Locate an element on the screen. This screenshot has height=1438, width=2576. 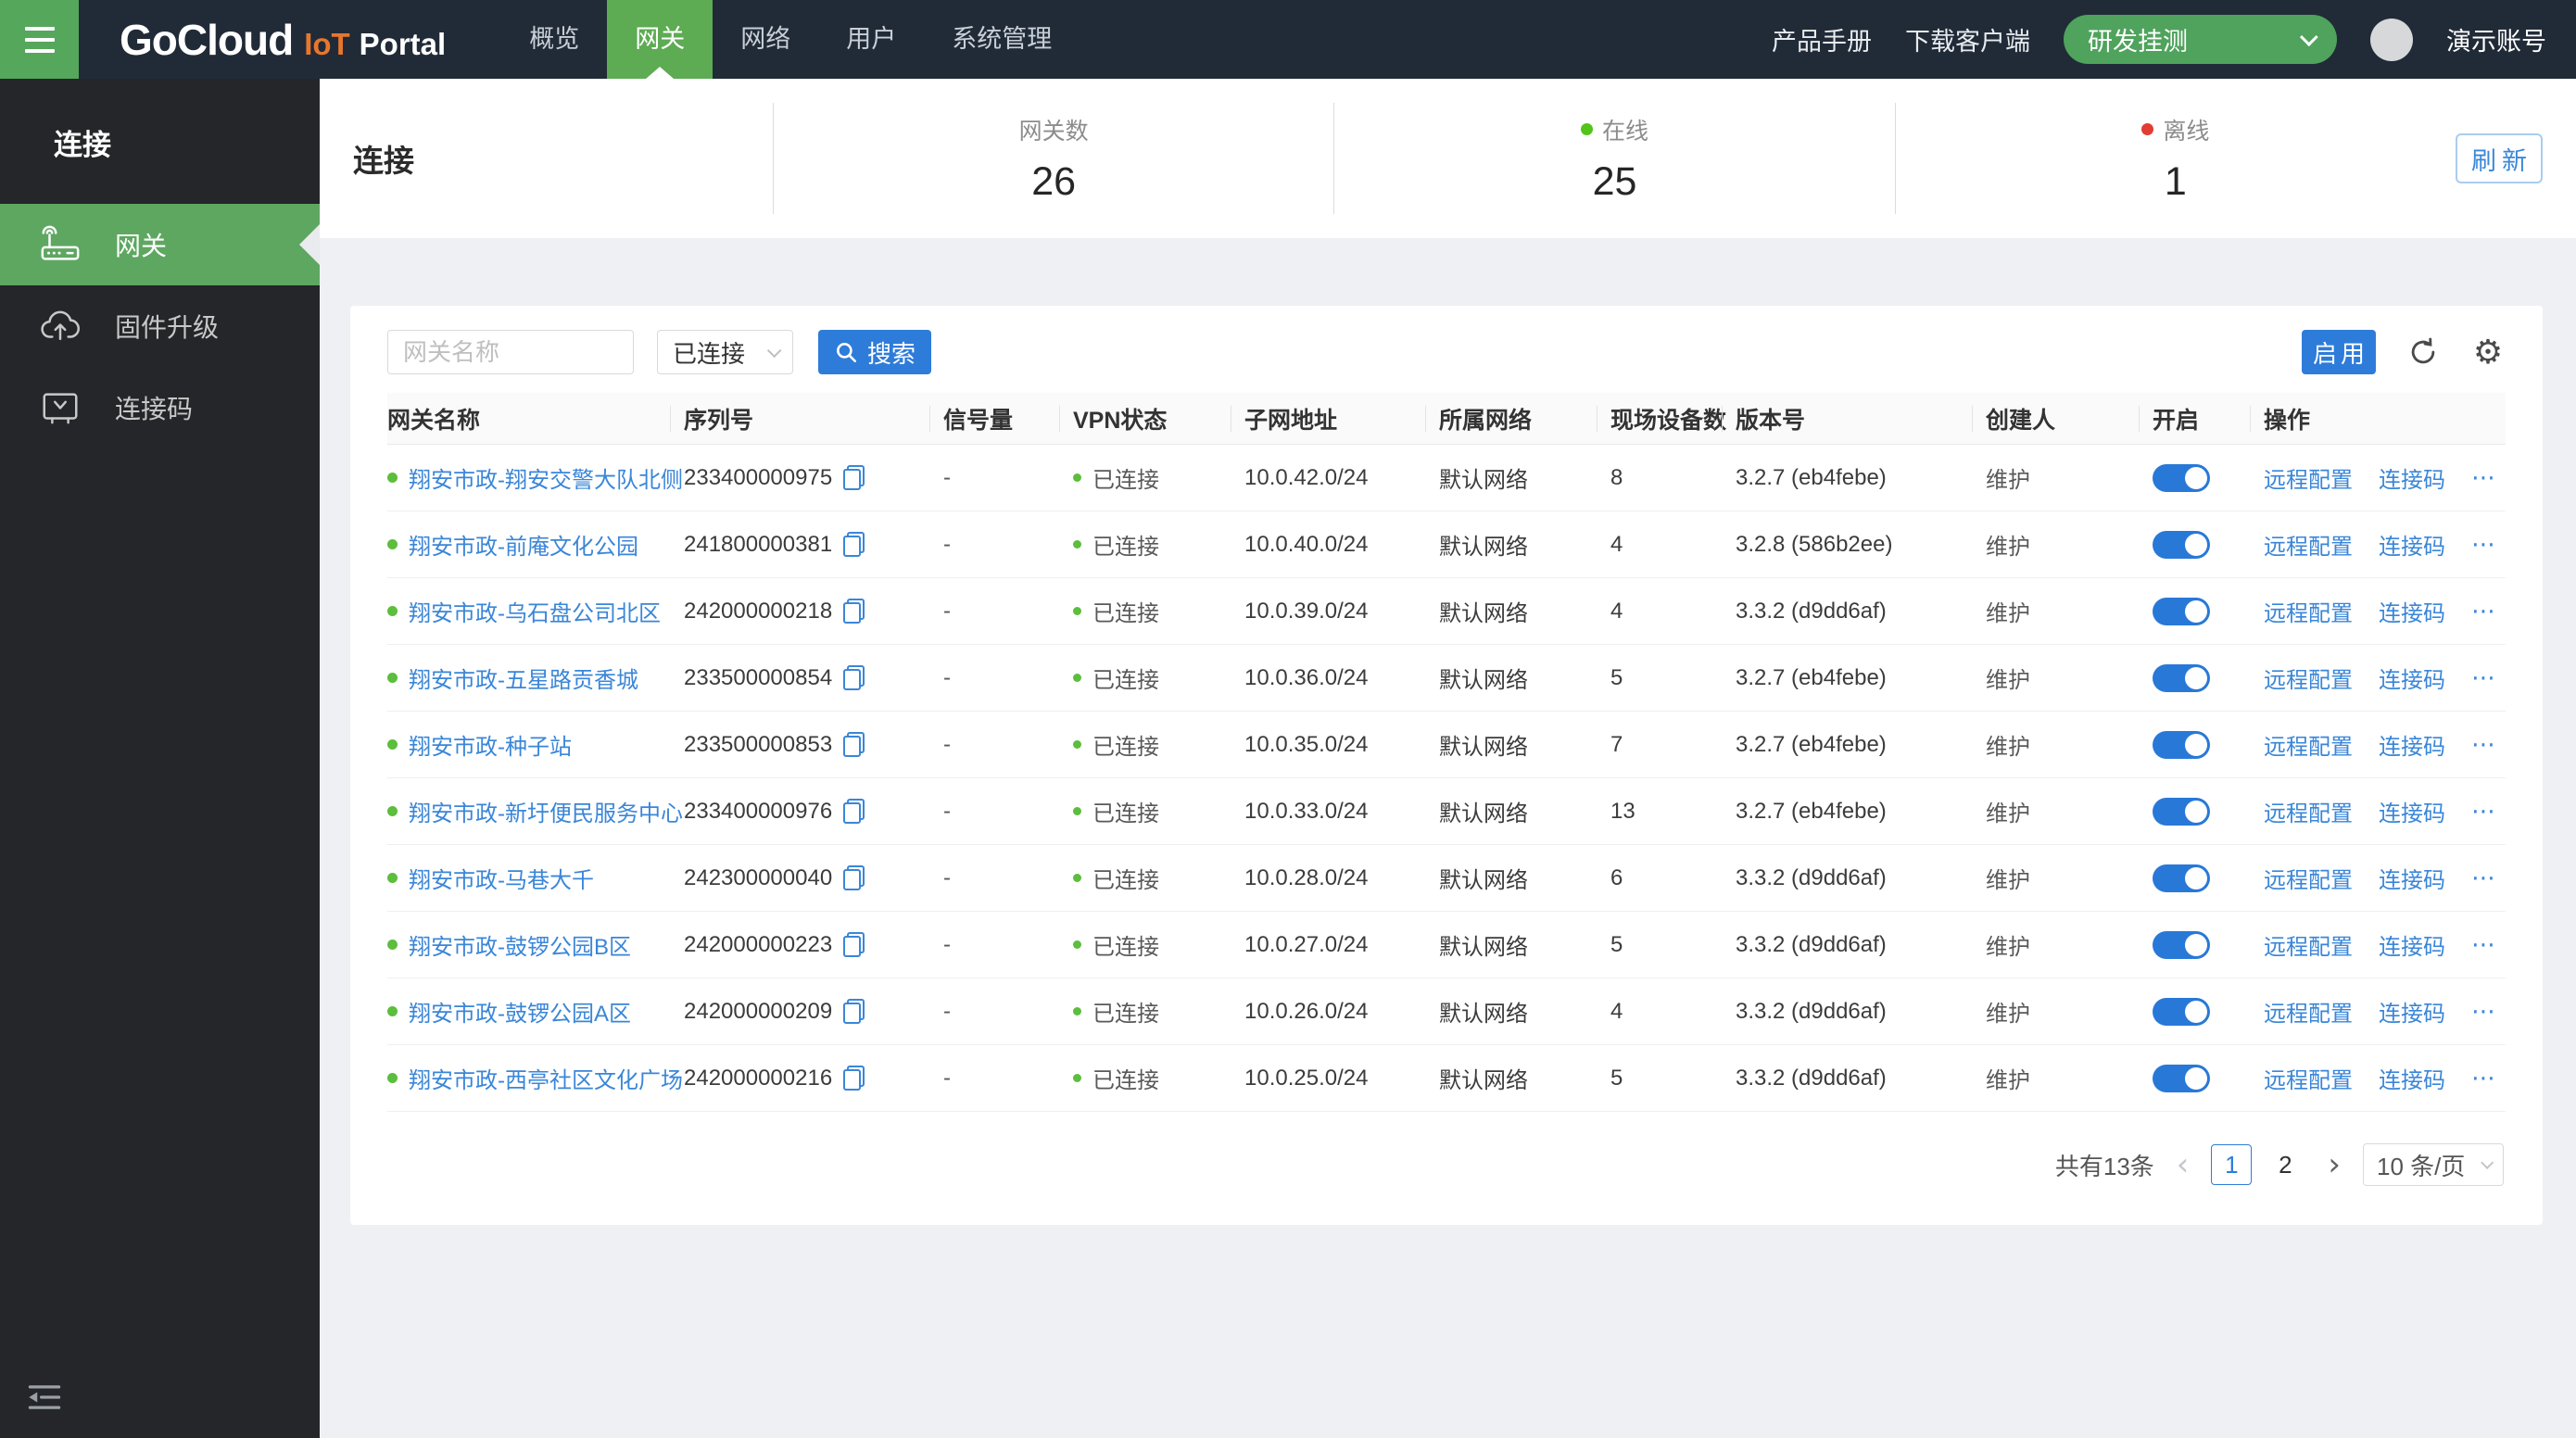
user-avatar is located at coordinates (2391, 39).